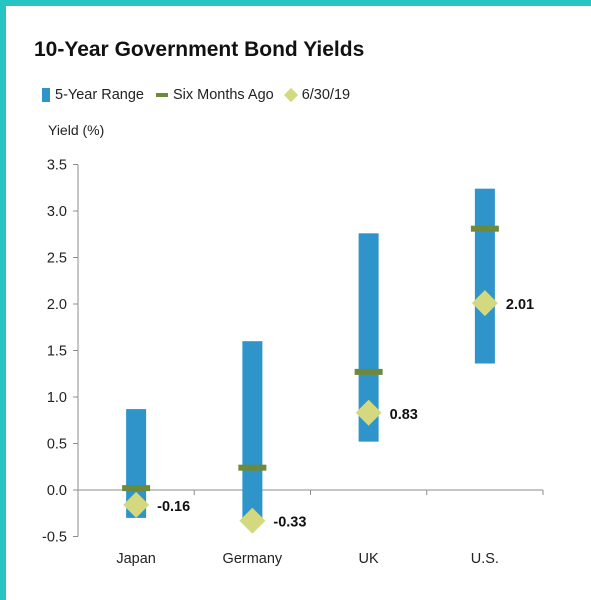  I want to click on data-label: -0.33, so click(289, 523).